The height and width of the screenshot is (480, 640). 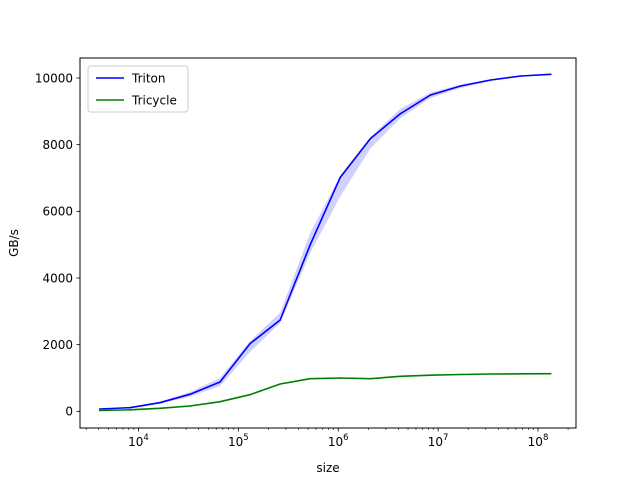 I want to click on y-tick-label: 10000, so click(x=54, y=78).